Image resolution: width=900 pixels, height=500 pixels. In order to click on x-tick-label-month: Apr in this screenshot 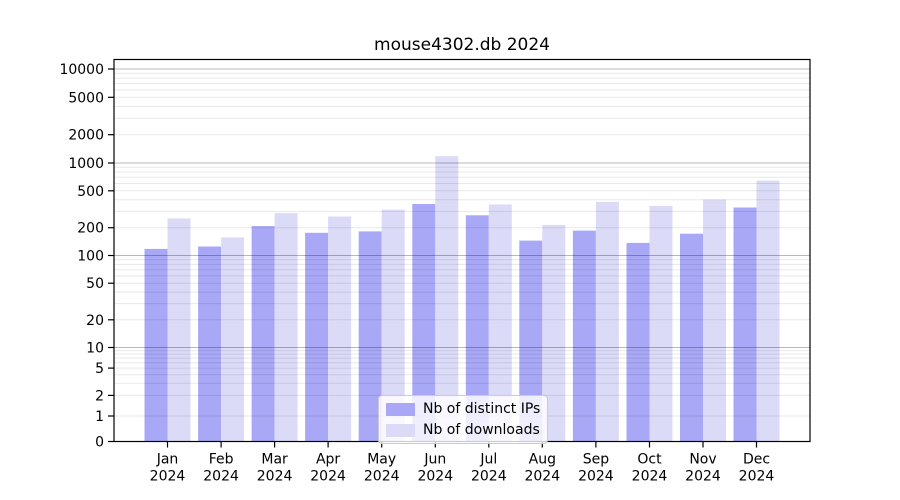, I will do `click(328, 460)`.